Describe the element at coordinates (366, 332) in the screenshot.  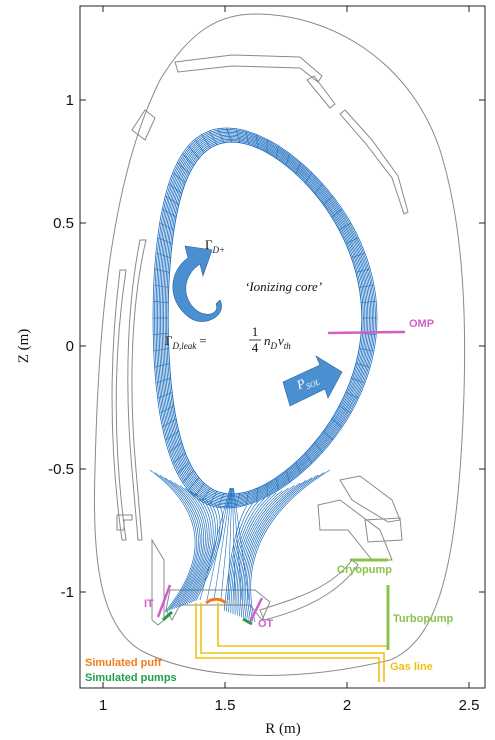
I see `omp-mark` at that location.